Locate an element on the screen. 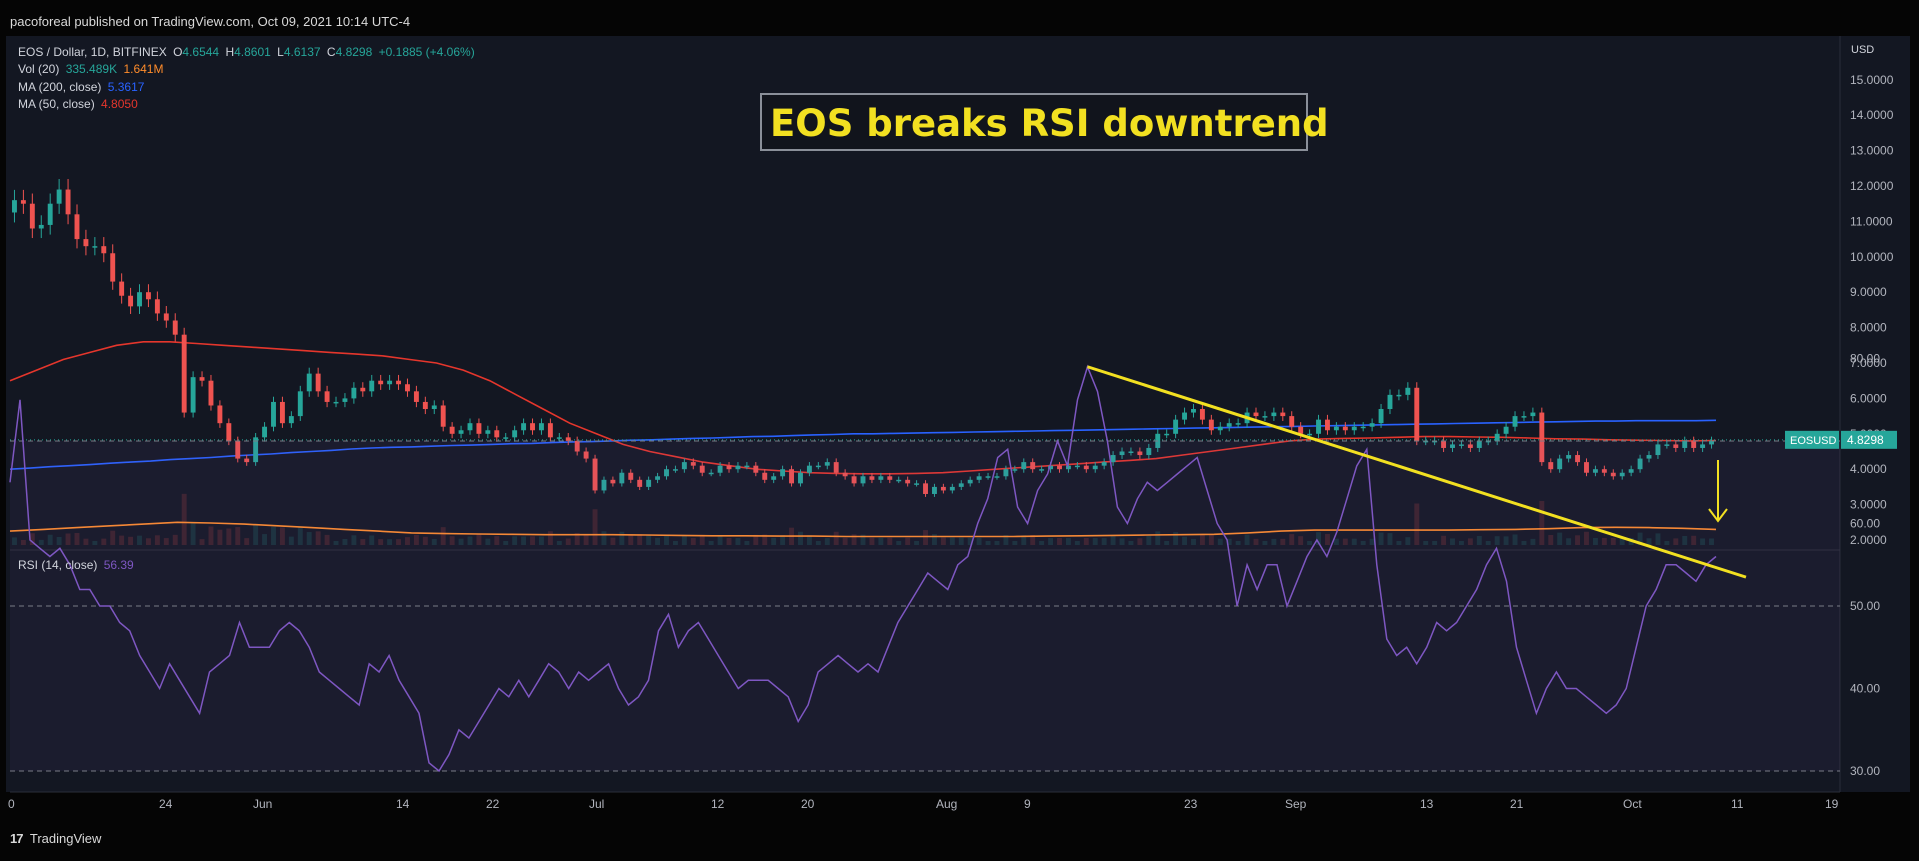  volume-bars is located at coordinates (863, 519).